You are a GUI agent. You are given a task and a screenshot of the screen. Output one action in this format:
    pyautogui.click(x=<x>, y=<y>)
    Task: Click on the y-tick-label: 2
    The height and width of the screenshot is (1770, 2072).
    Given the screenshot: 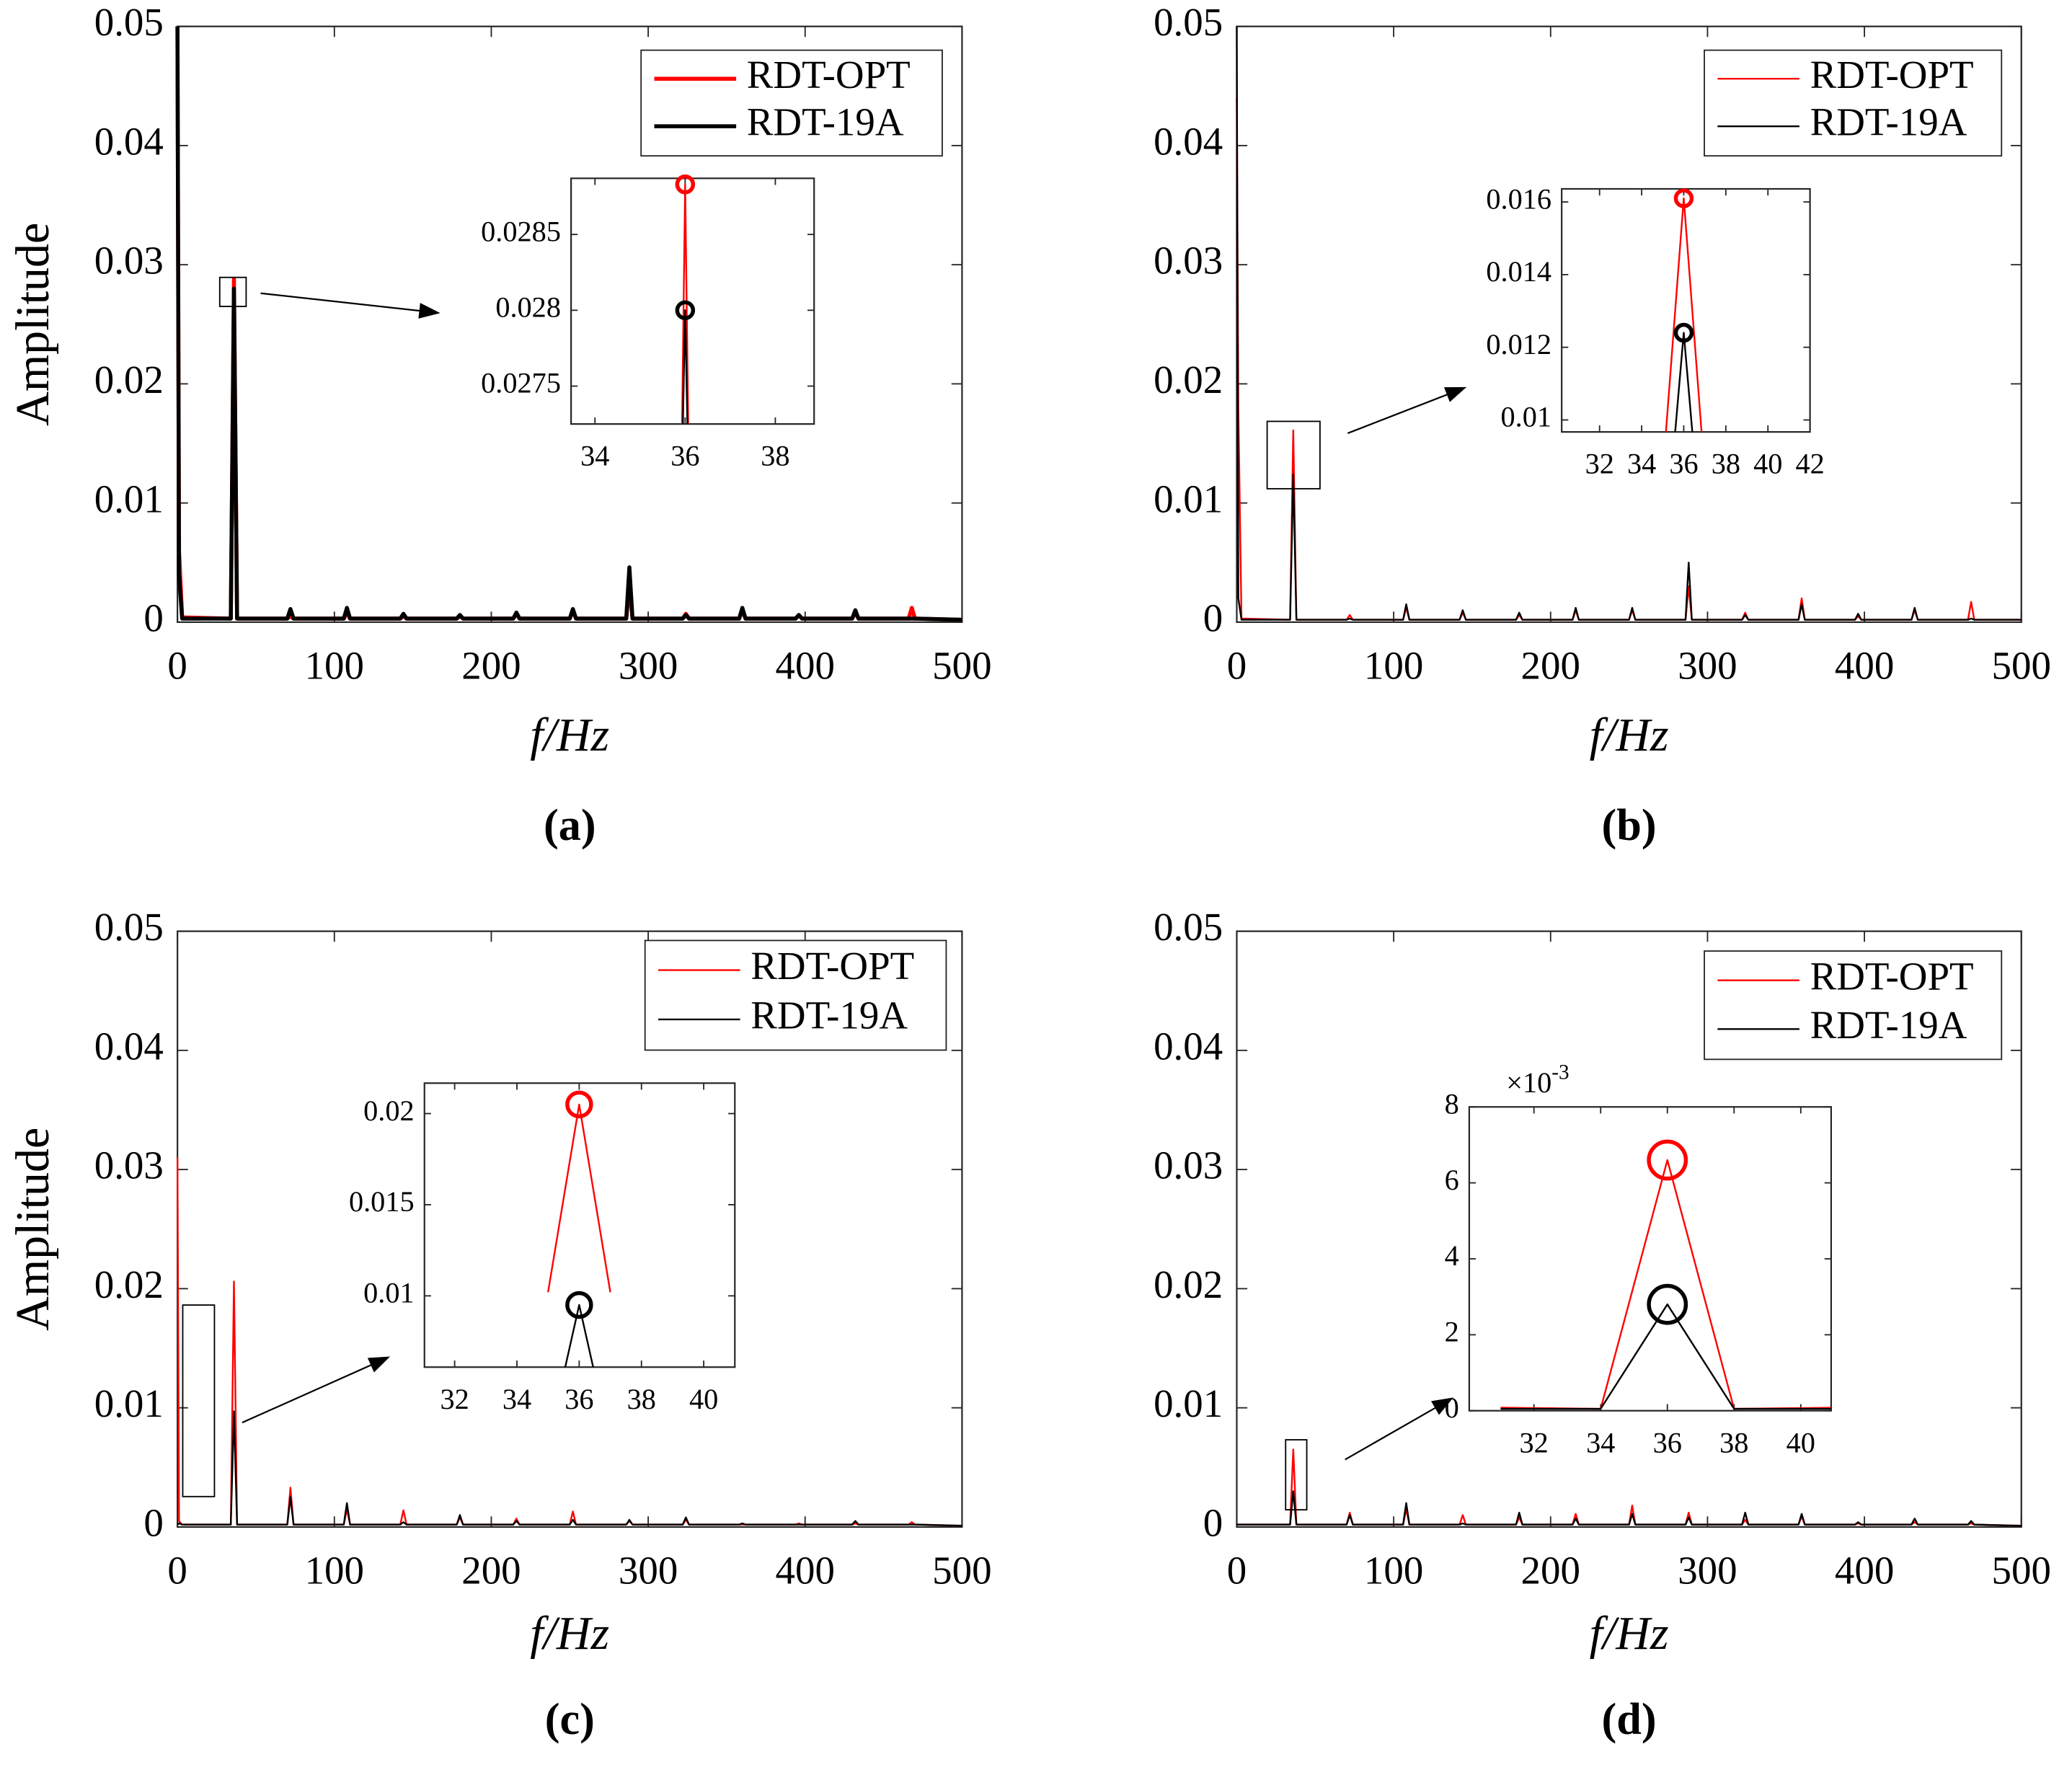 What is the action you would take?
    pyautogui.click(x=1452, y=1332)
    